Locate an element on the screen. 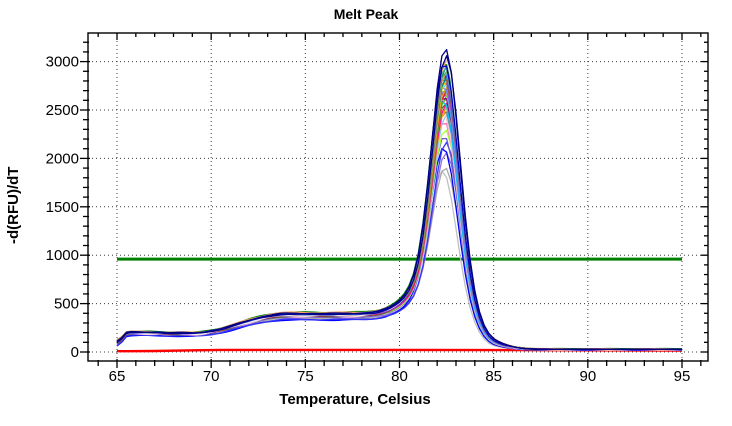 The height and width of the screenshot is (426, 732). x-axis-label: Temperature, Celsius is located at coordinates (355, 399).